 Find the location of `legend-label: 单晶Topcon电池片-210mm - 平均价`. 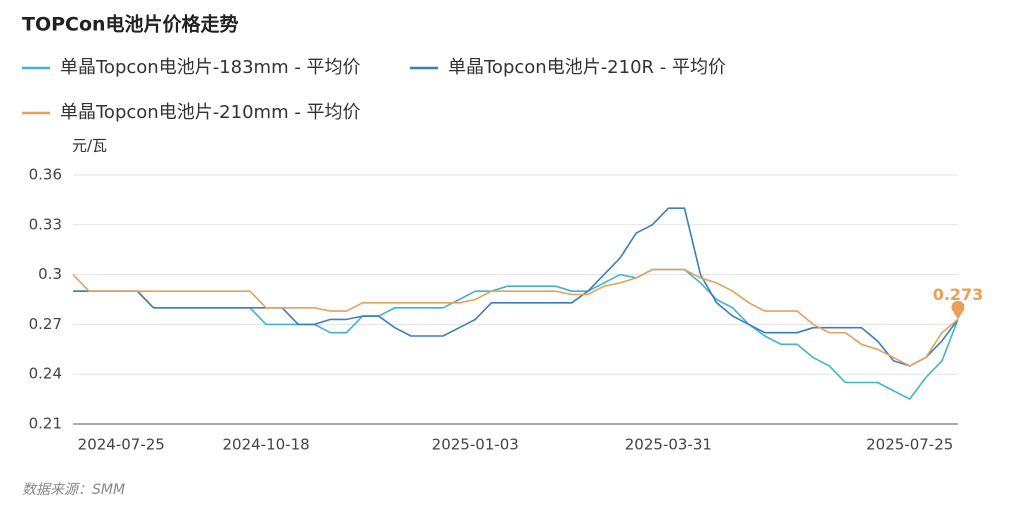

legend-label: 单晶Topcon电池片-210mm - 平均价 is located at coordinates (210, 112).